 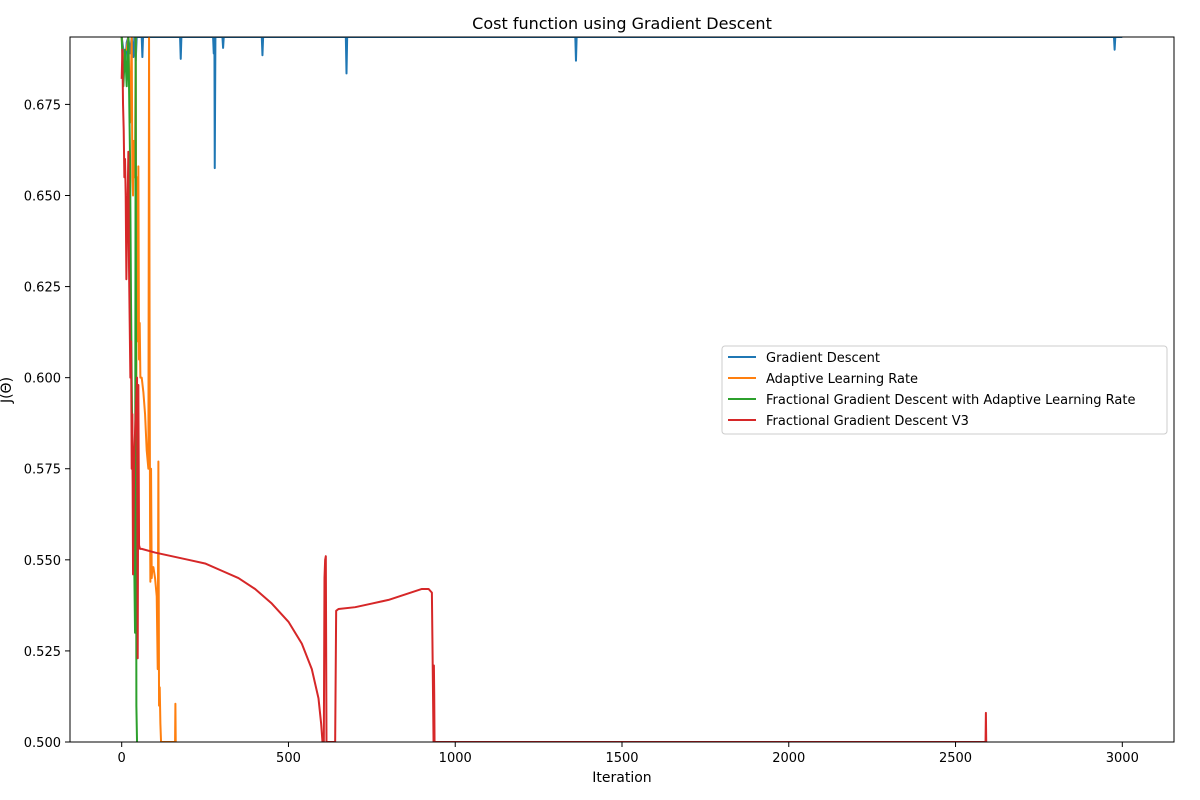 What do you see at coordinates (42, 288) in the screenshot?
I see `y-tick-label: 0.625` at bounding box center [42, 288].